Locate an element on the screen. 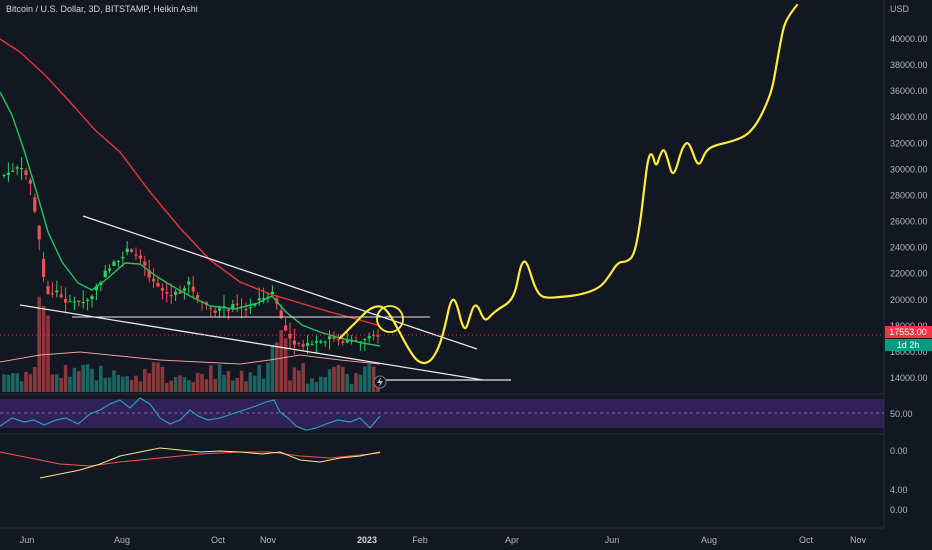 The image size is (932, 550). last-price-tag is located at coordinates (908, 332).